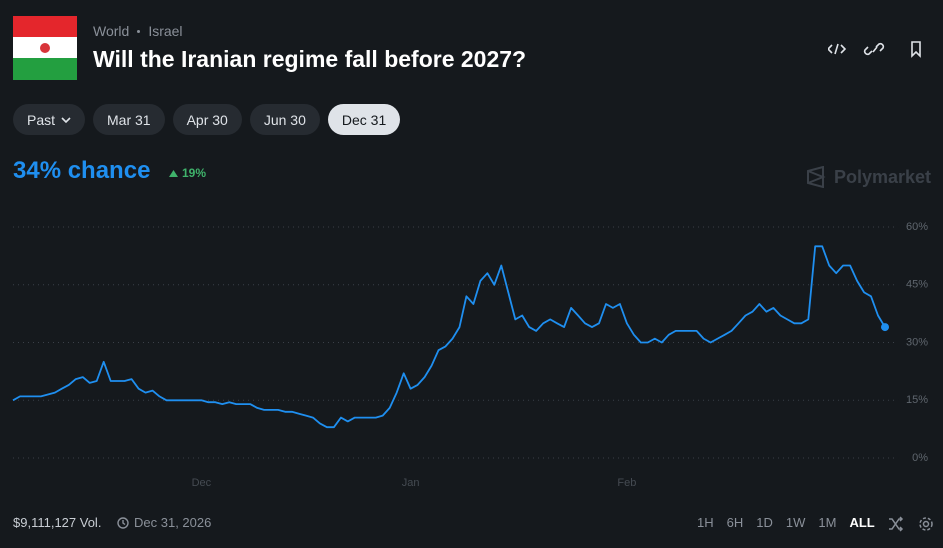 The width and height of the screenshot is (943, 548). What do you see at coordinates (878, 49) in the screenshot?
I see `icons` at bounding box center [878, 49].